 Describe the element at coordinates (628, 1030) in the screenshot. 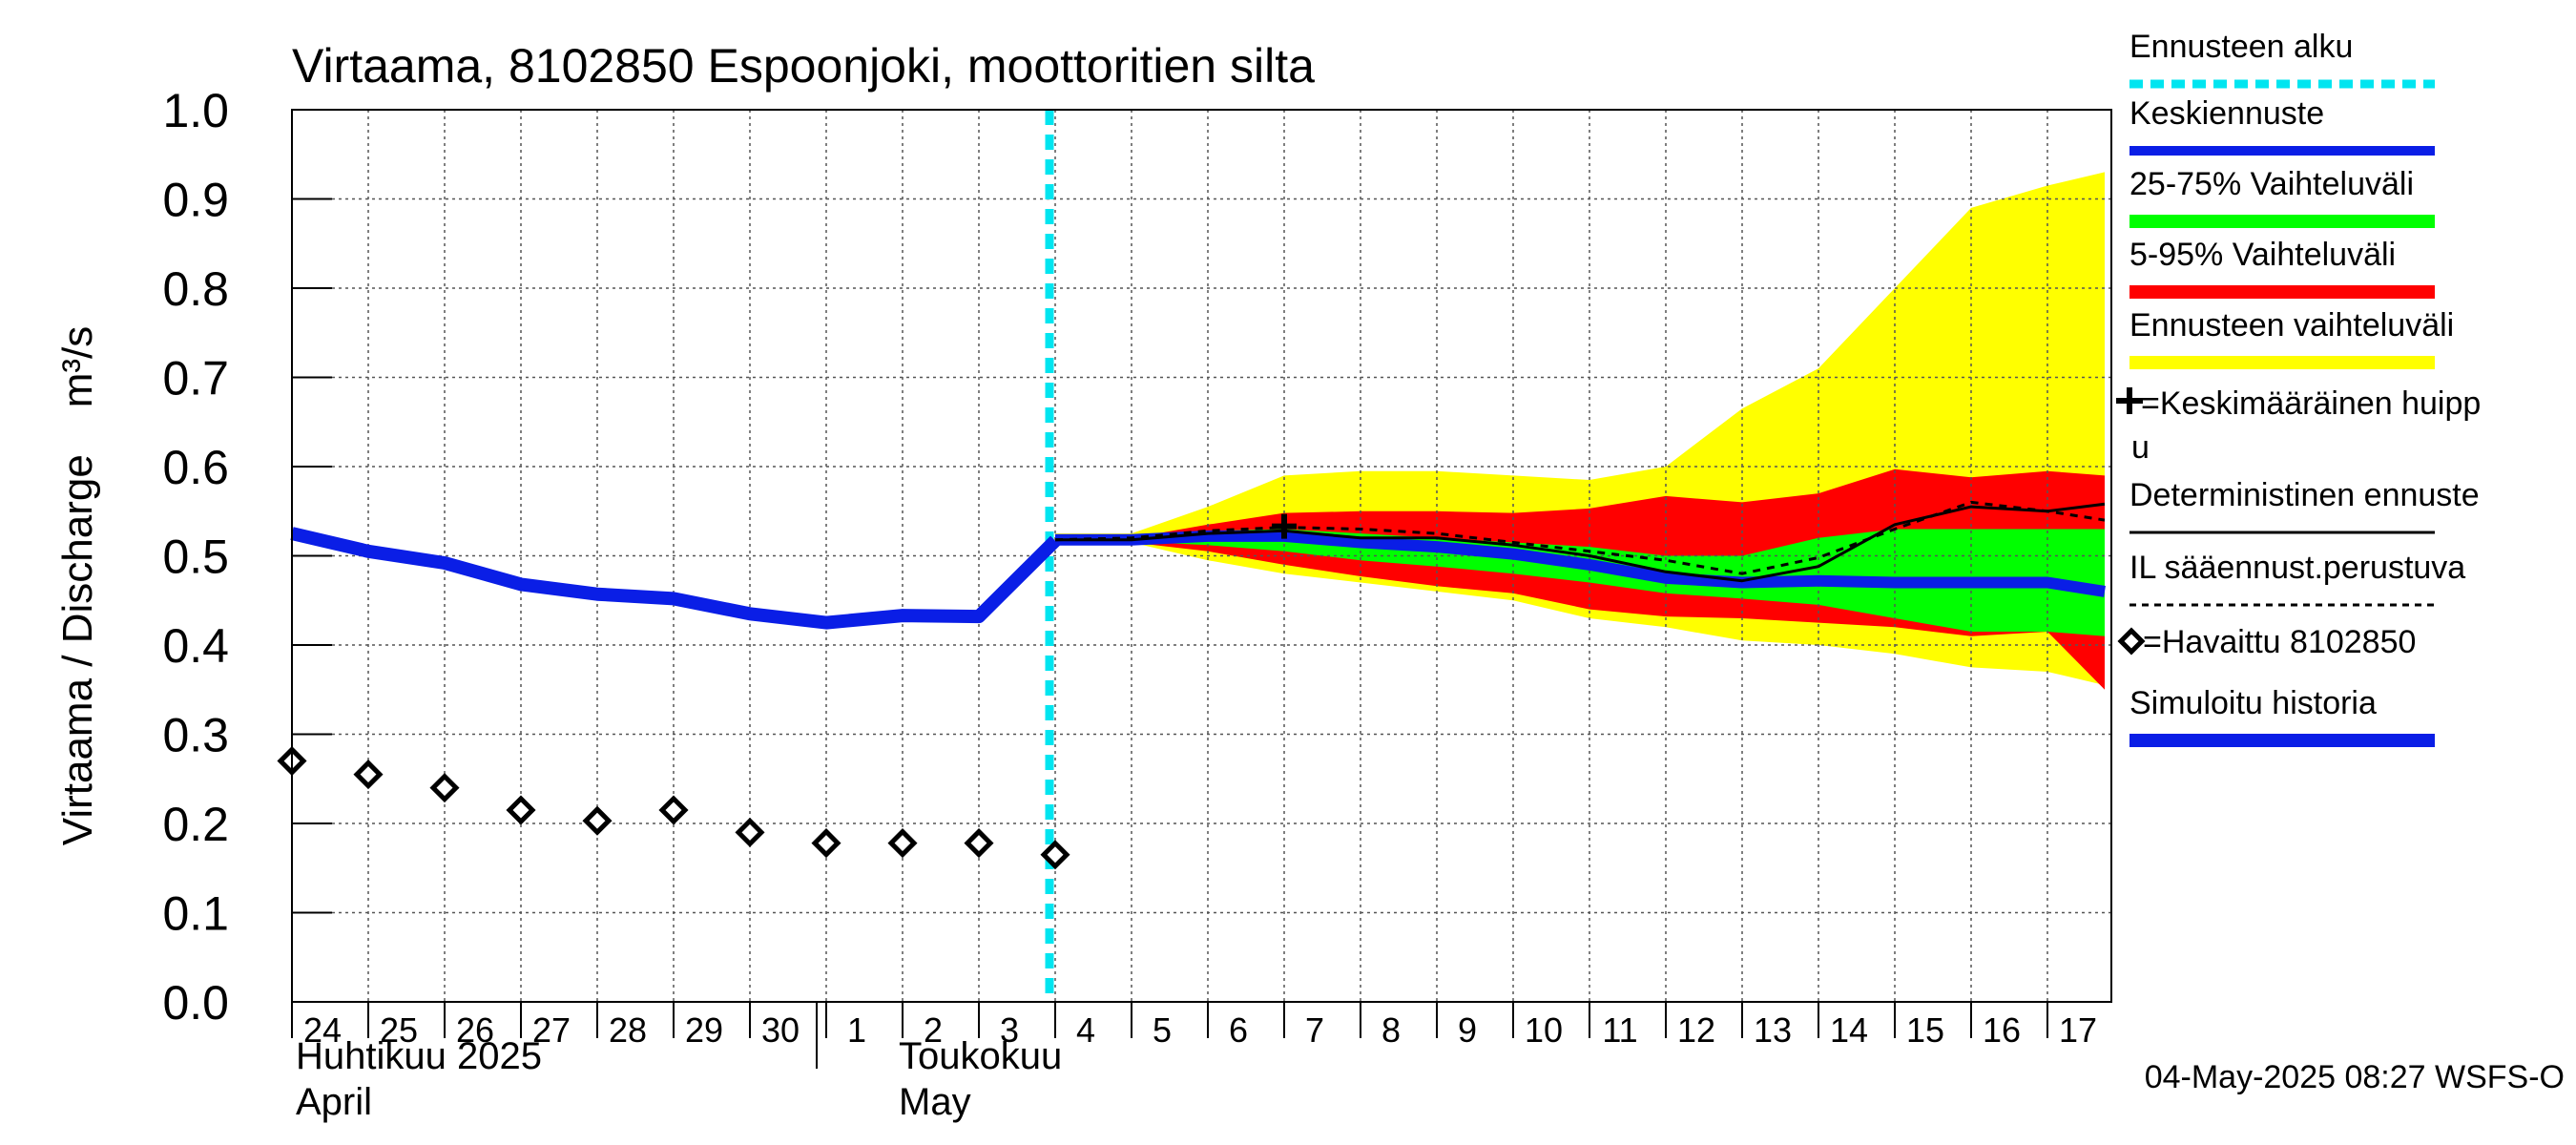

I see `x-tick-label: 28` at that location.